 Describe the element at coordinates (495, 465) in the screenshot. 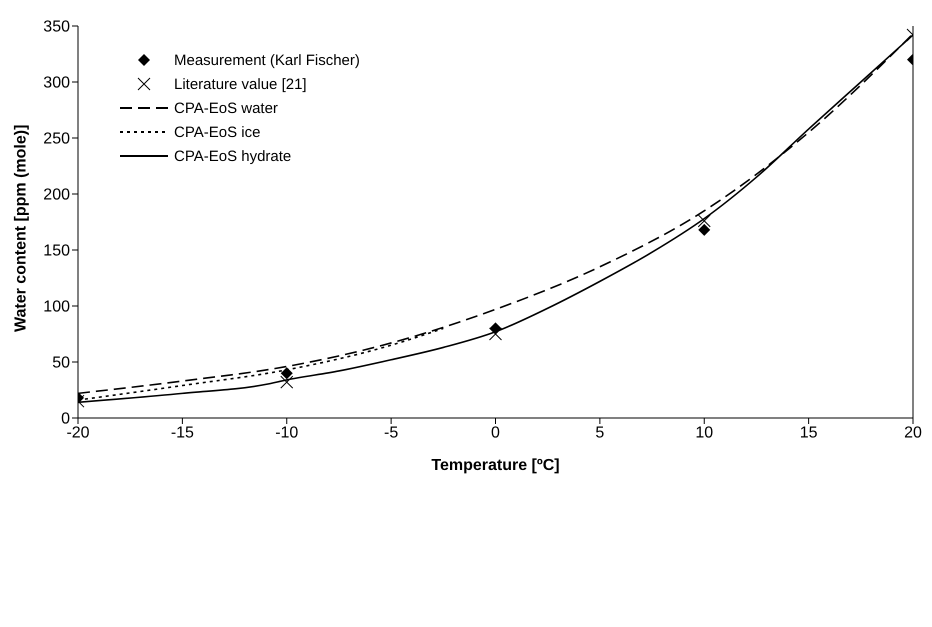

I see `x-axis-title: Temperature [ºC]` at that location.